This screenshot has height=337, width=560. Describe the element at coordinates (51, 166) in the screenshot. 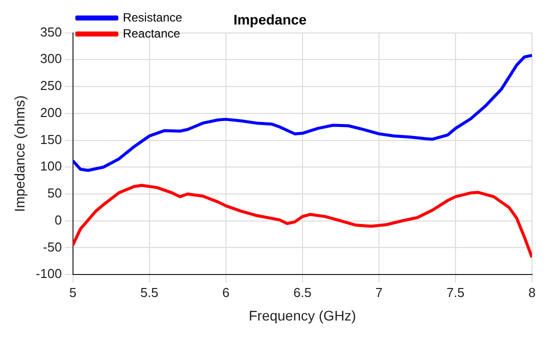

I see `y-tick-label: 100` at that location.